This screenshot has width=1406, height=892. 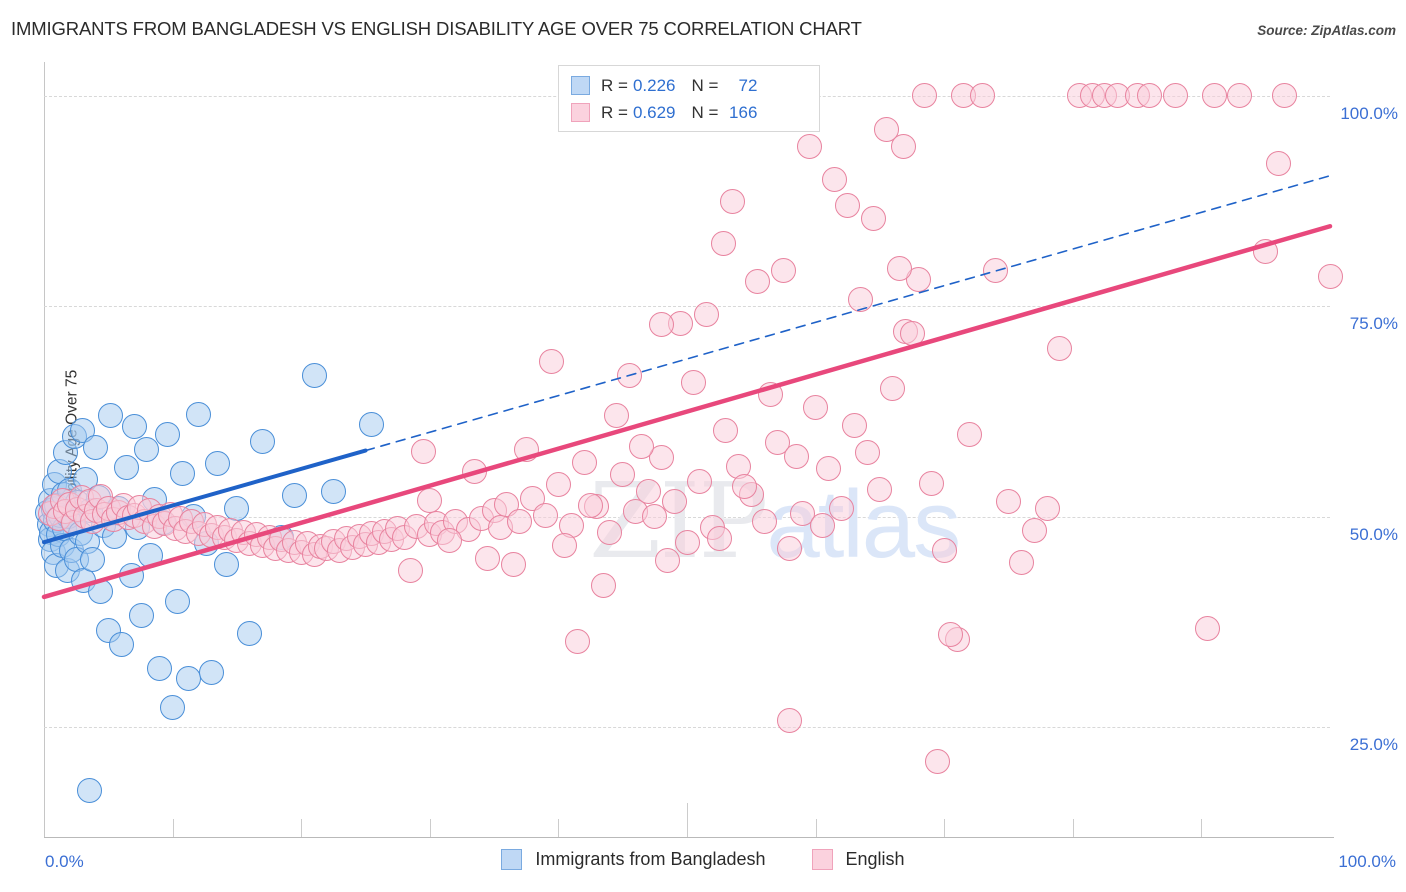 I want to click on legend-swatch-pink, so click(x=580, y=112).